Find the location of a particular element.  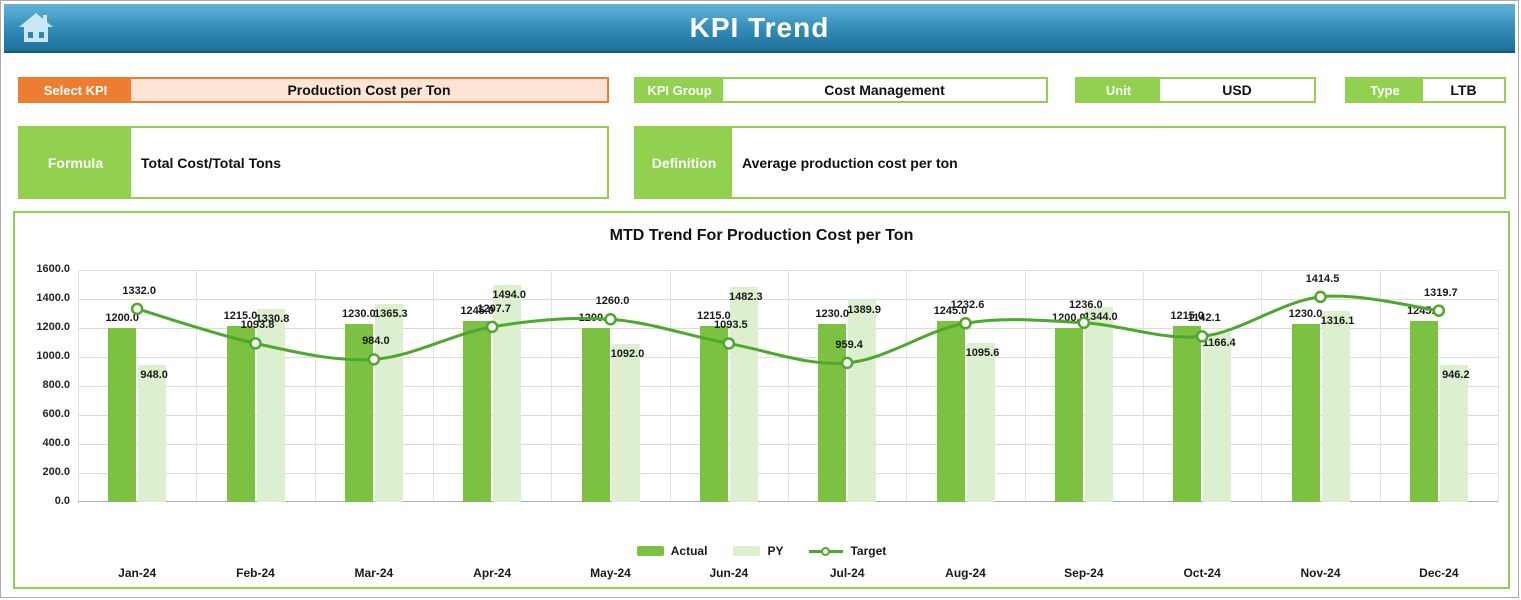

formula-field: Formula Total Cost/Total Tons is located at coordinates (313, 162).